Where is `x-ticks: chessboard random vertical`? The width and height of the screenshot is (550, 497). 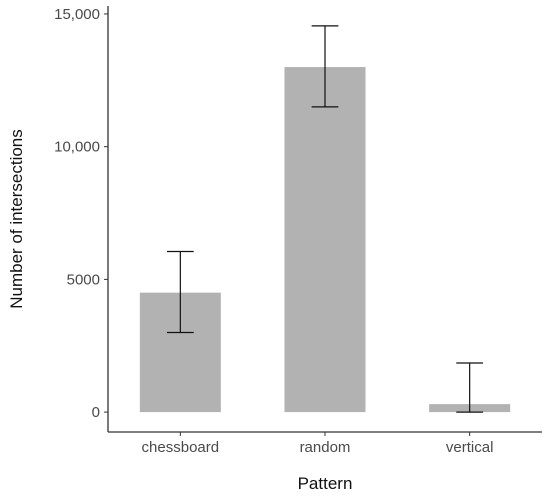 x-ticks: chessboard random vertical is located at coordinates (318, 444).